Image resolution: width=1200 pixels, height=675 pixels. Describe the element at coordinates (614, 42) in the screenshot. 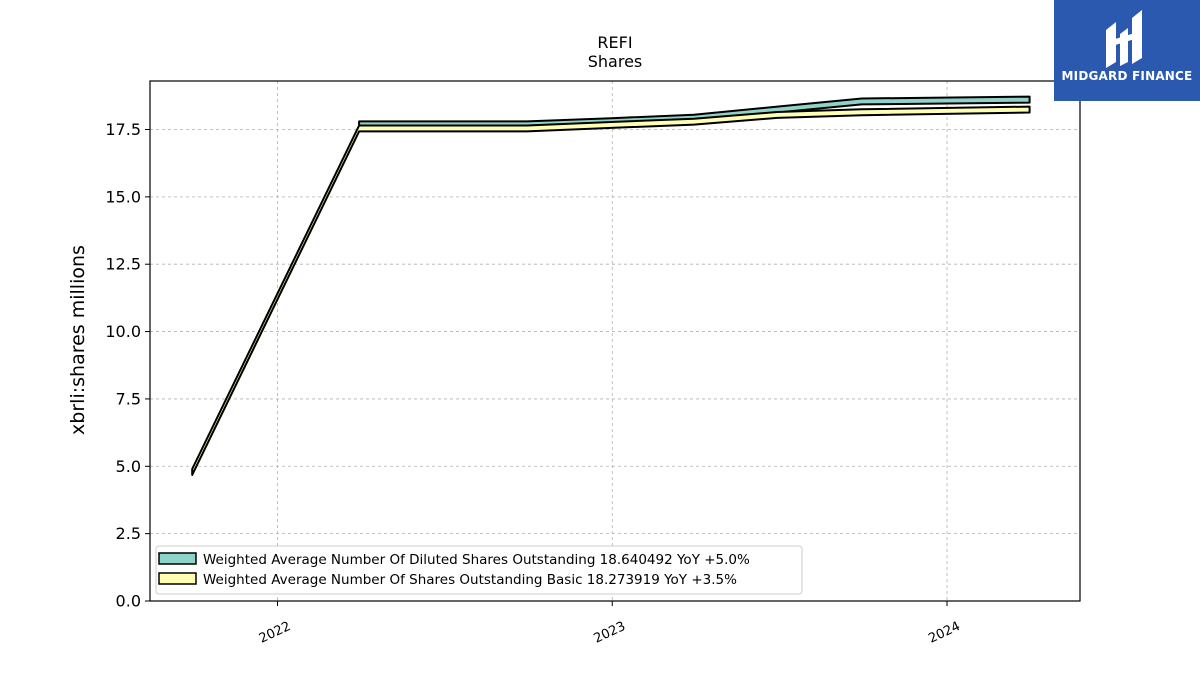

I see `chart-title: REFI` at that location.